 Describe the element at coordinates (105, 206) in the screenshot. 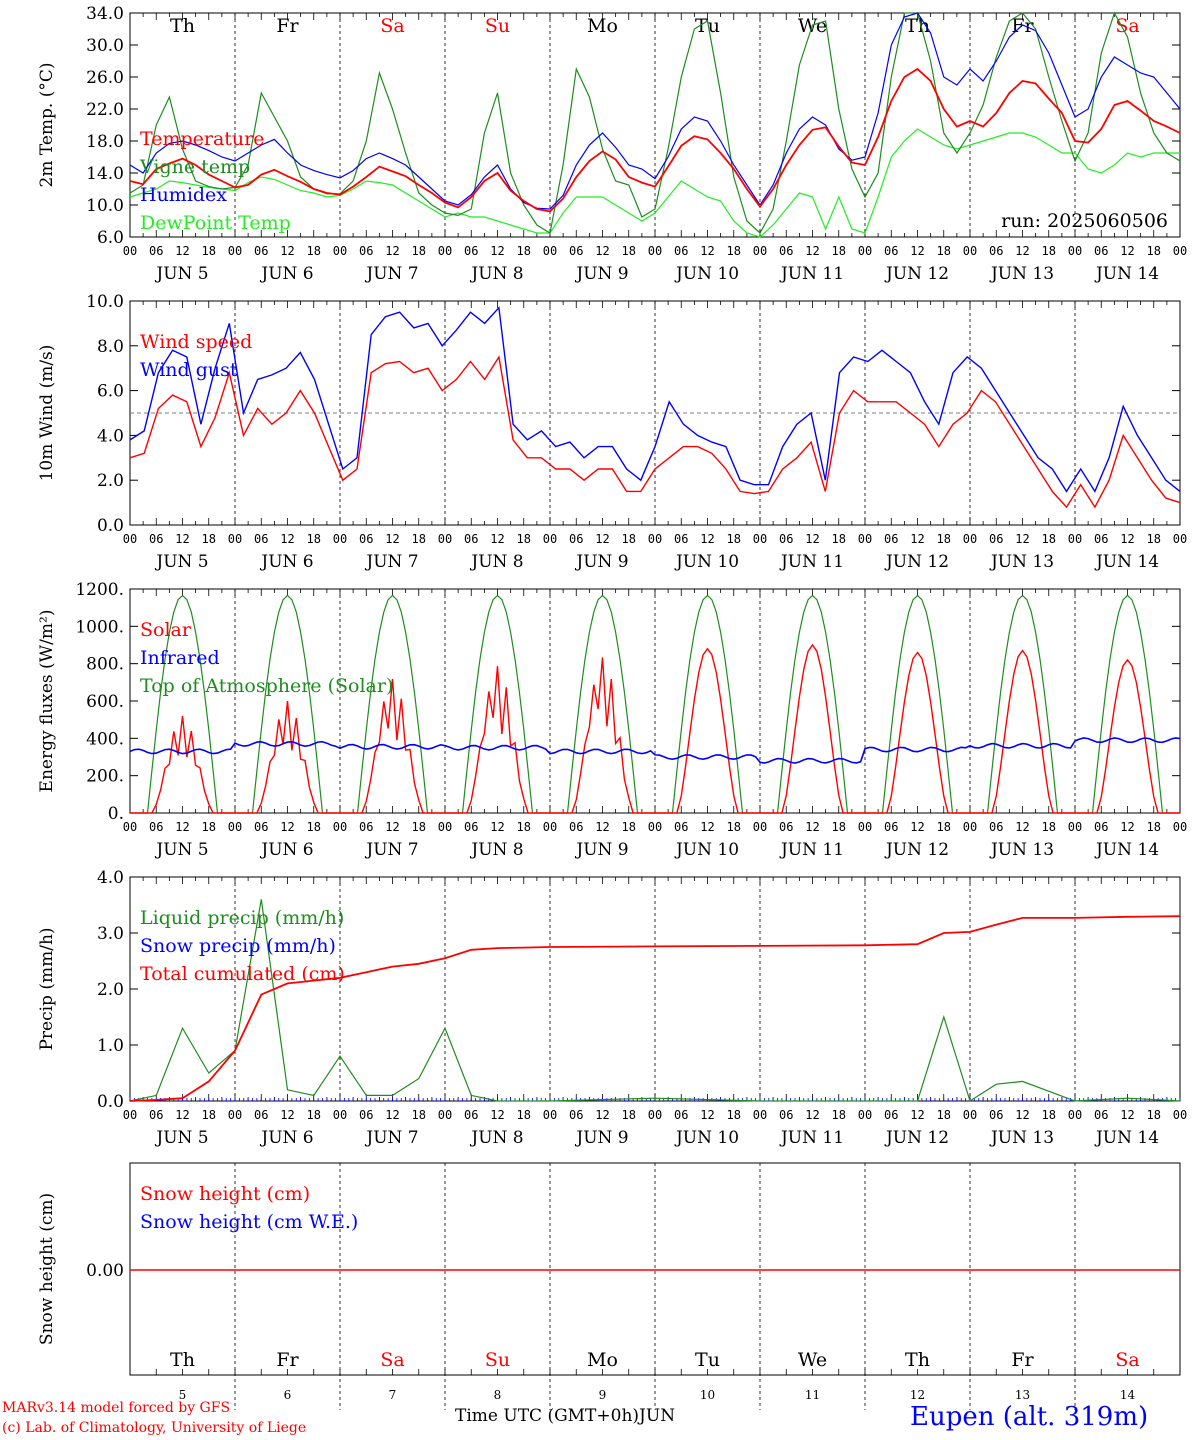

I see `y-tick-label: 10.0` at that location.